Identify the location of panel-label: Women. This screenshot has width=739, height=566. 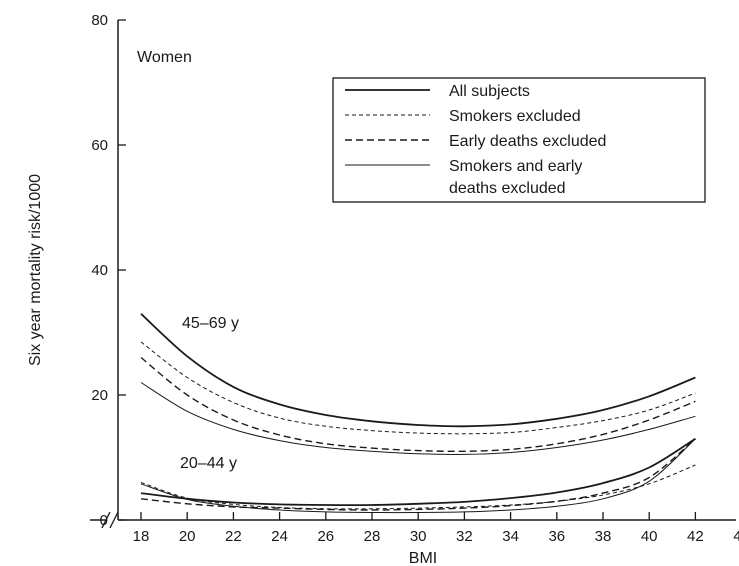
(164, 57).